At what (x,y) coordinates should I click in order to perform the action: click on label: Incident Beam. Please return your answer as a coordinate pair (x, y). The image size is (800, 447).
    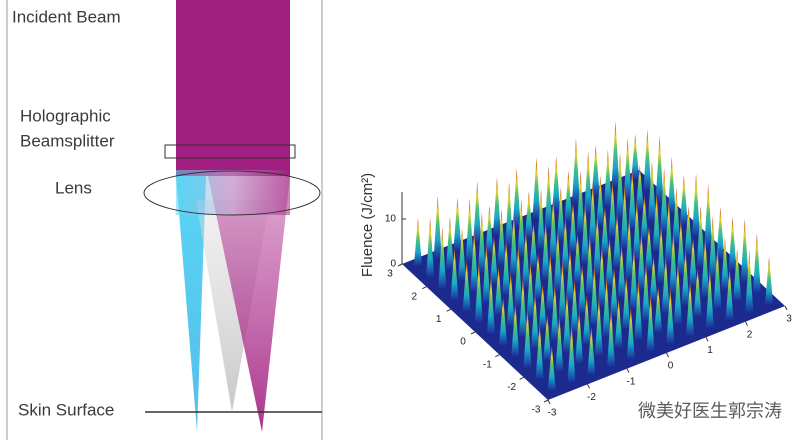
    Looking at the image, I should click on (66, 16).